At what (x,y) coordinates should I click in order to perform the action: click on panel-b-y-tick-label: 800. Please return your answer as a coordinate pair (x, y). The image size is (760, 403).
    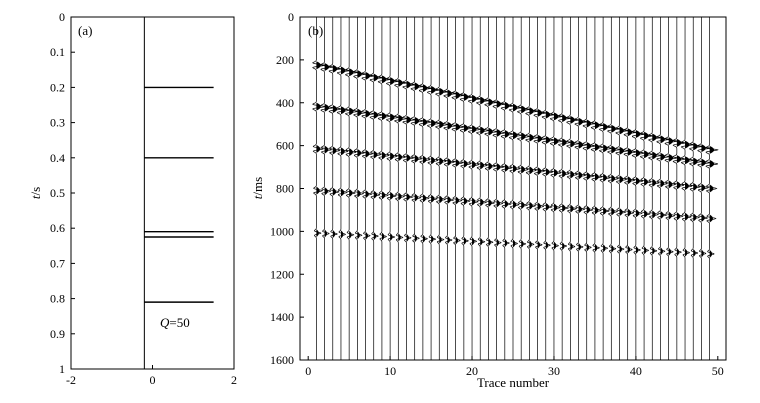
    Looking at the image, I should click on (285, 189).